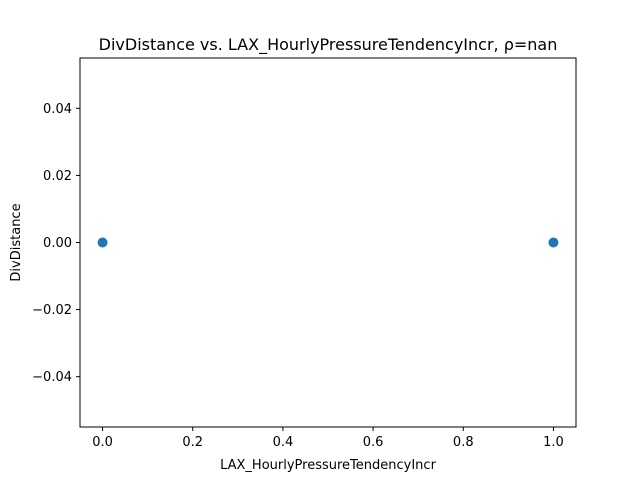 The width and height of the screenshot is (640, 480). I want to click on x-axis-ticks: 0.0 0.2 0.4 0.6 0.8 1.0, so click(328, 438).